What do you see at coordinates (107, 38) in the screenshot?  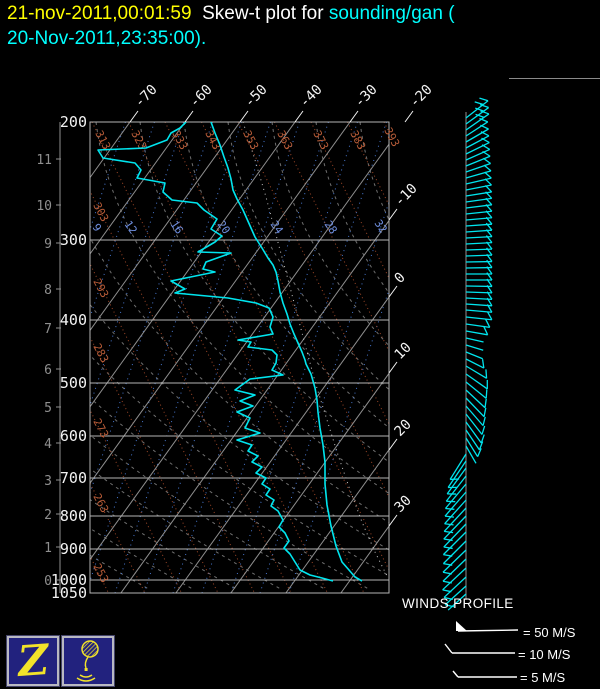 I see `title-line2: 20-Nov-2011,23:35:00).` at bounding box center [107, 38].